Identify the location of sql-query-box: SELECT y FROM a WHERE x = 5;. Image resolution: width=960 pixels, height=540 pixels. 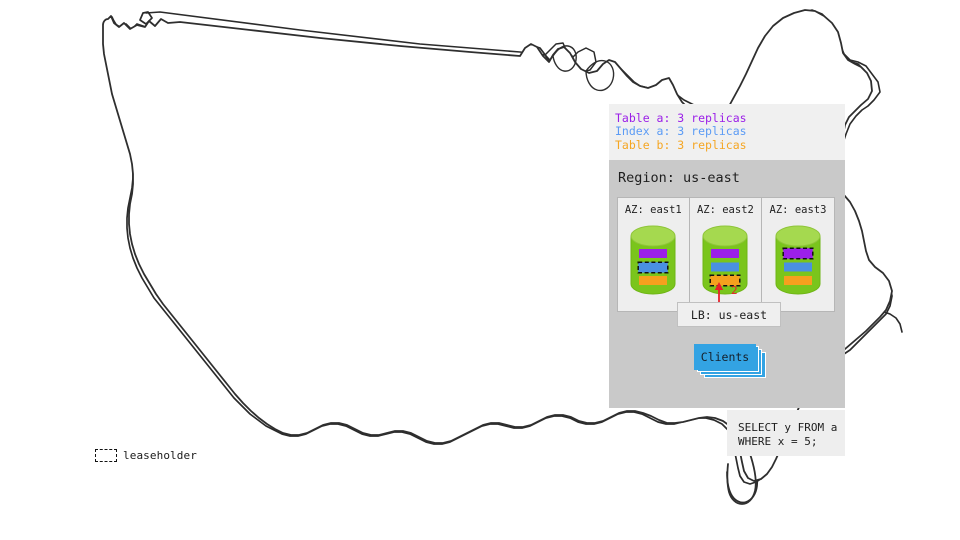
(786, 433).